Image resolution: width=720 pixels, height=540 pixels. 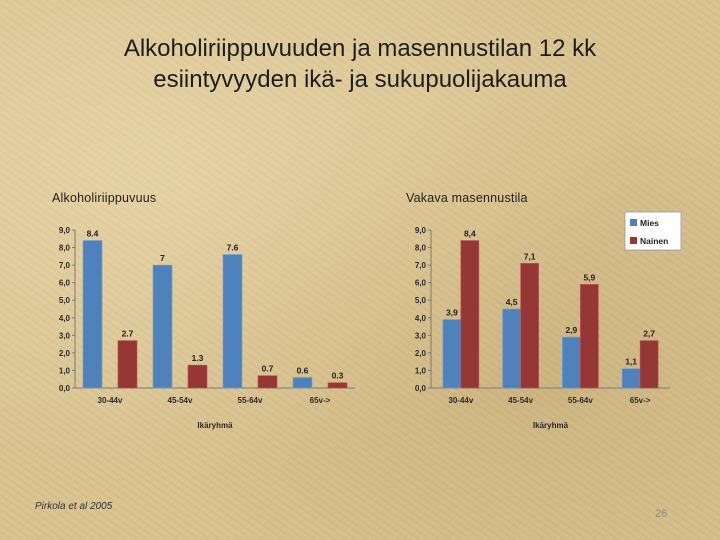 I want to click on data-label: 4,5, so click(x=512, y=302).